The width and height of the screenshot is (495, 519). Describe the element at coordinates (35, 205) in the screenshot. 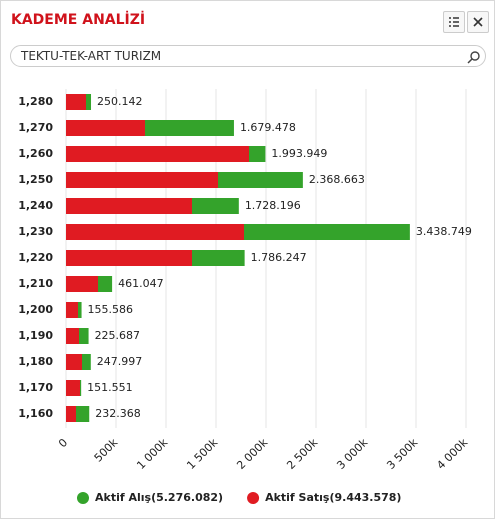

I see `y-tick-label: 1,240` at that location.